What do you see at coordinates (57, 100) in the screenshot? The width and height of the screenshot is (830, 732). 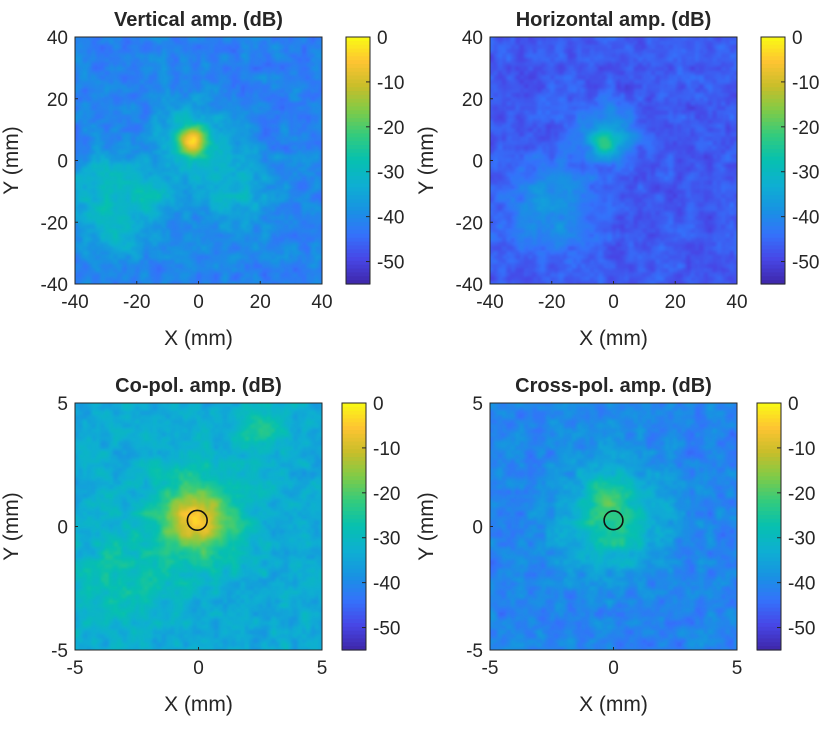 I see `y-tick-label: 20` at bounding box center [57, 100].